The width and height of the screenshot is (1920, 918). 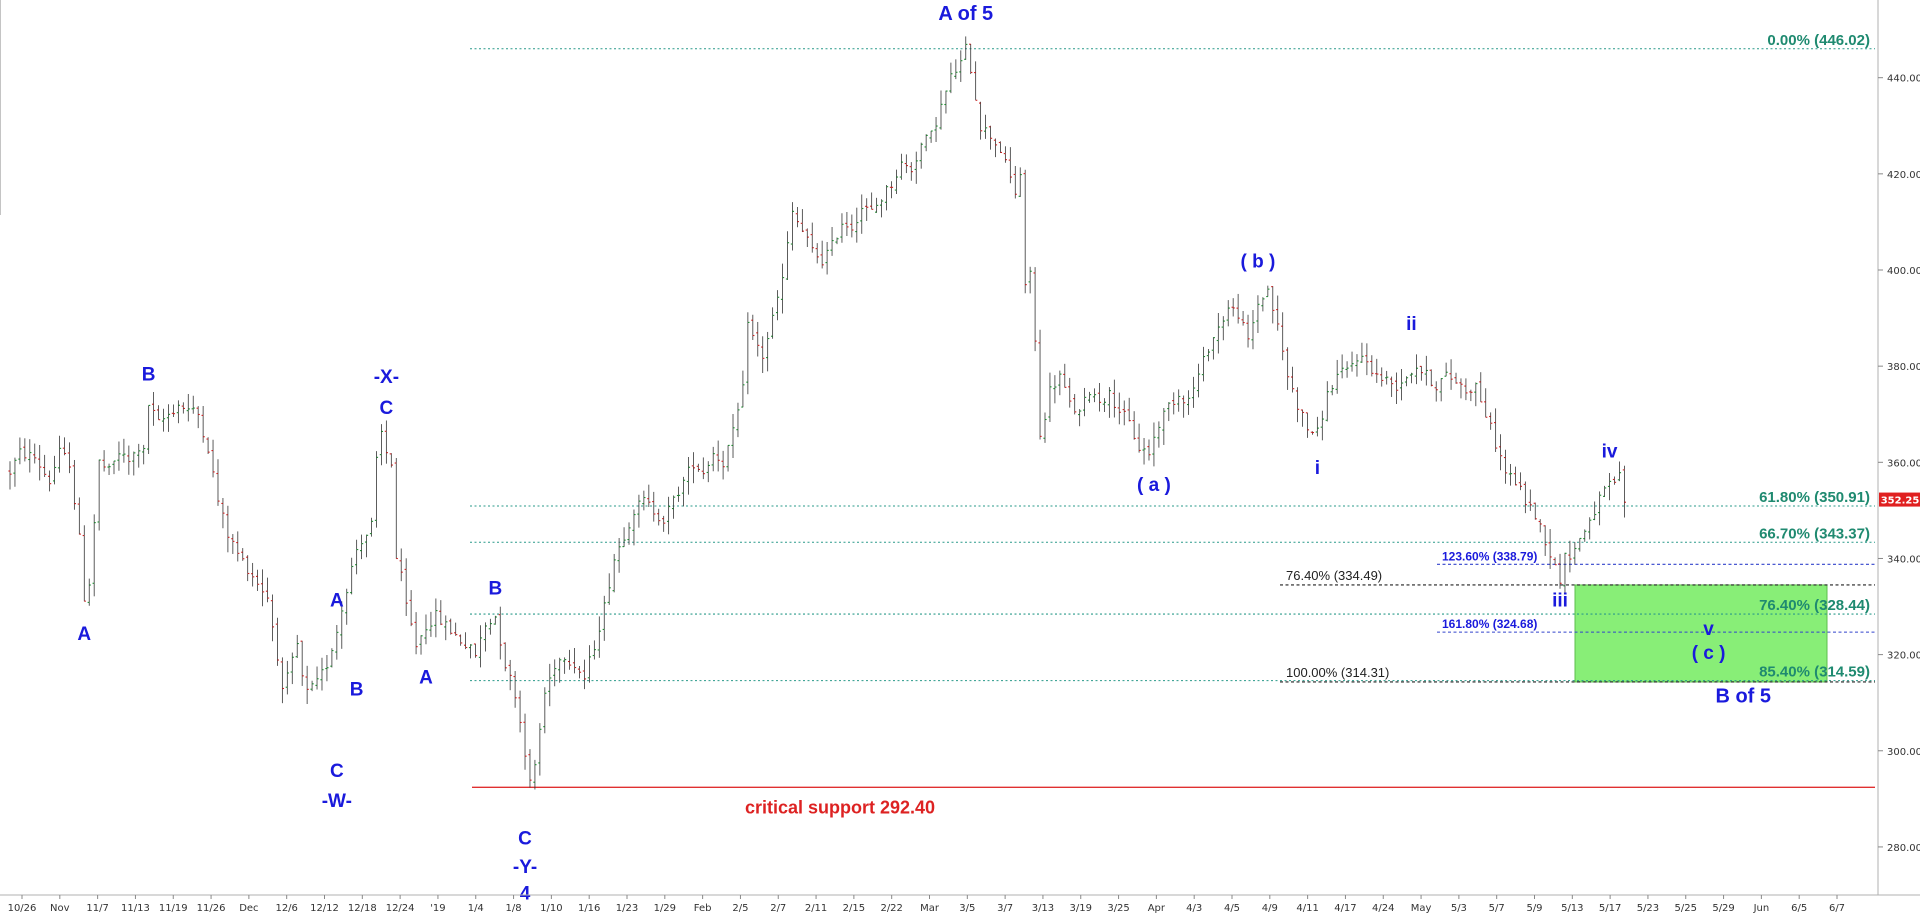 What do you see at coordinates (1043, 908) in the screenshot?
I see `x-tick-label: 3/13` at bounding box center [1043, 908].